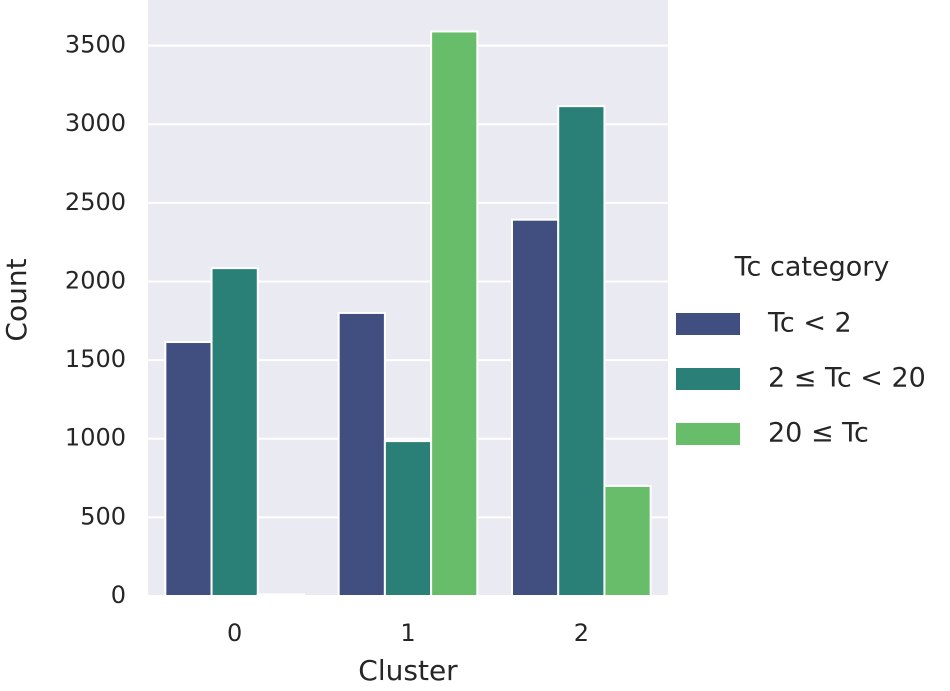  I want to click on y-tick-label: 3000, so click(95, 123).